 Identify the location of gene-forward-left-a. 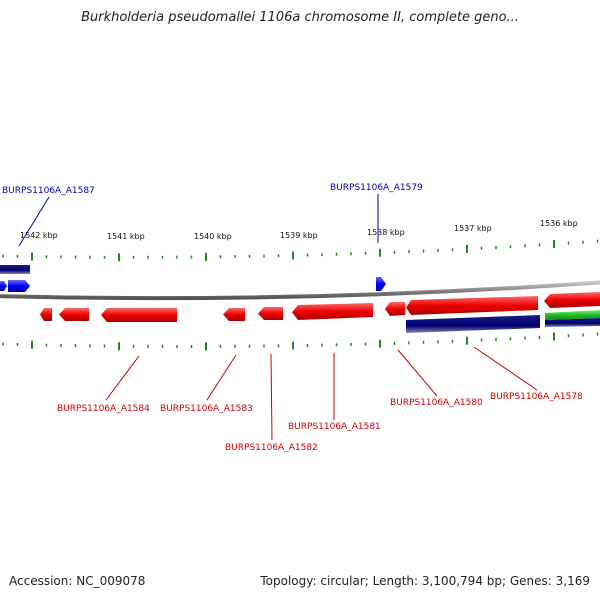
(3, 286).